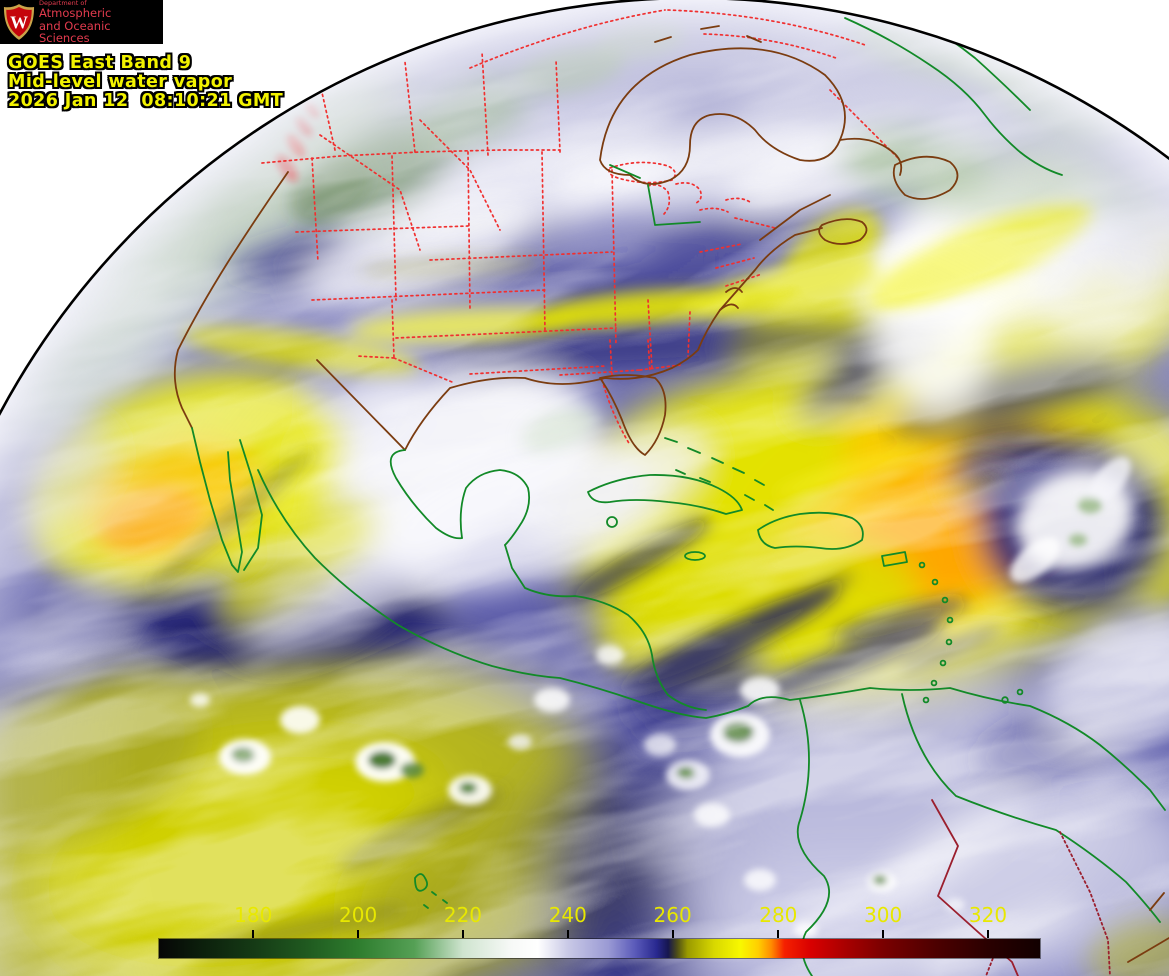 This screenshot has width=1169, height=976. Describe the element at coordinates (63, 3) in the screenshot. I see `logo-dept-small: Department of` at that location.